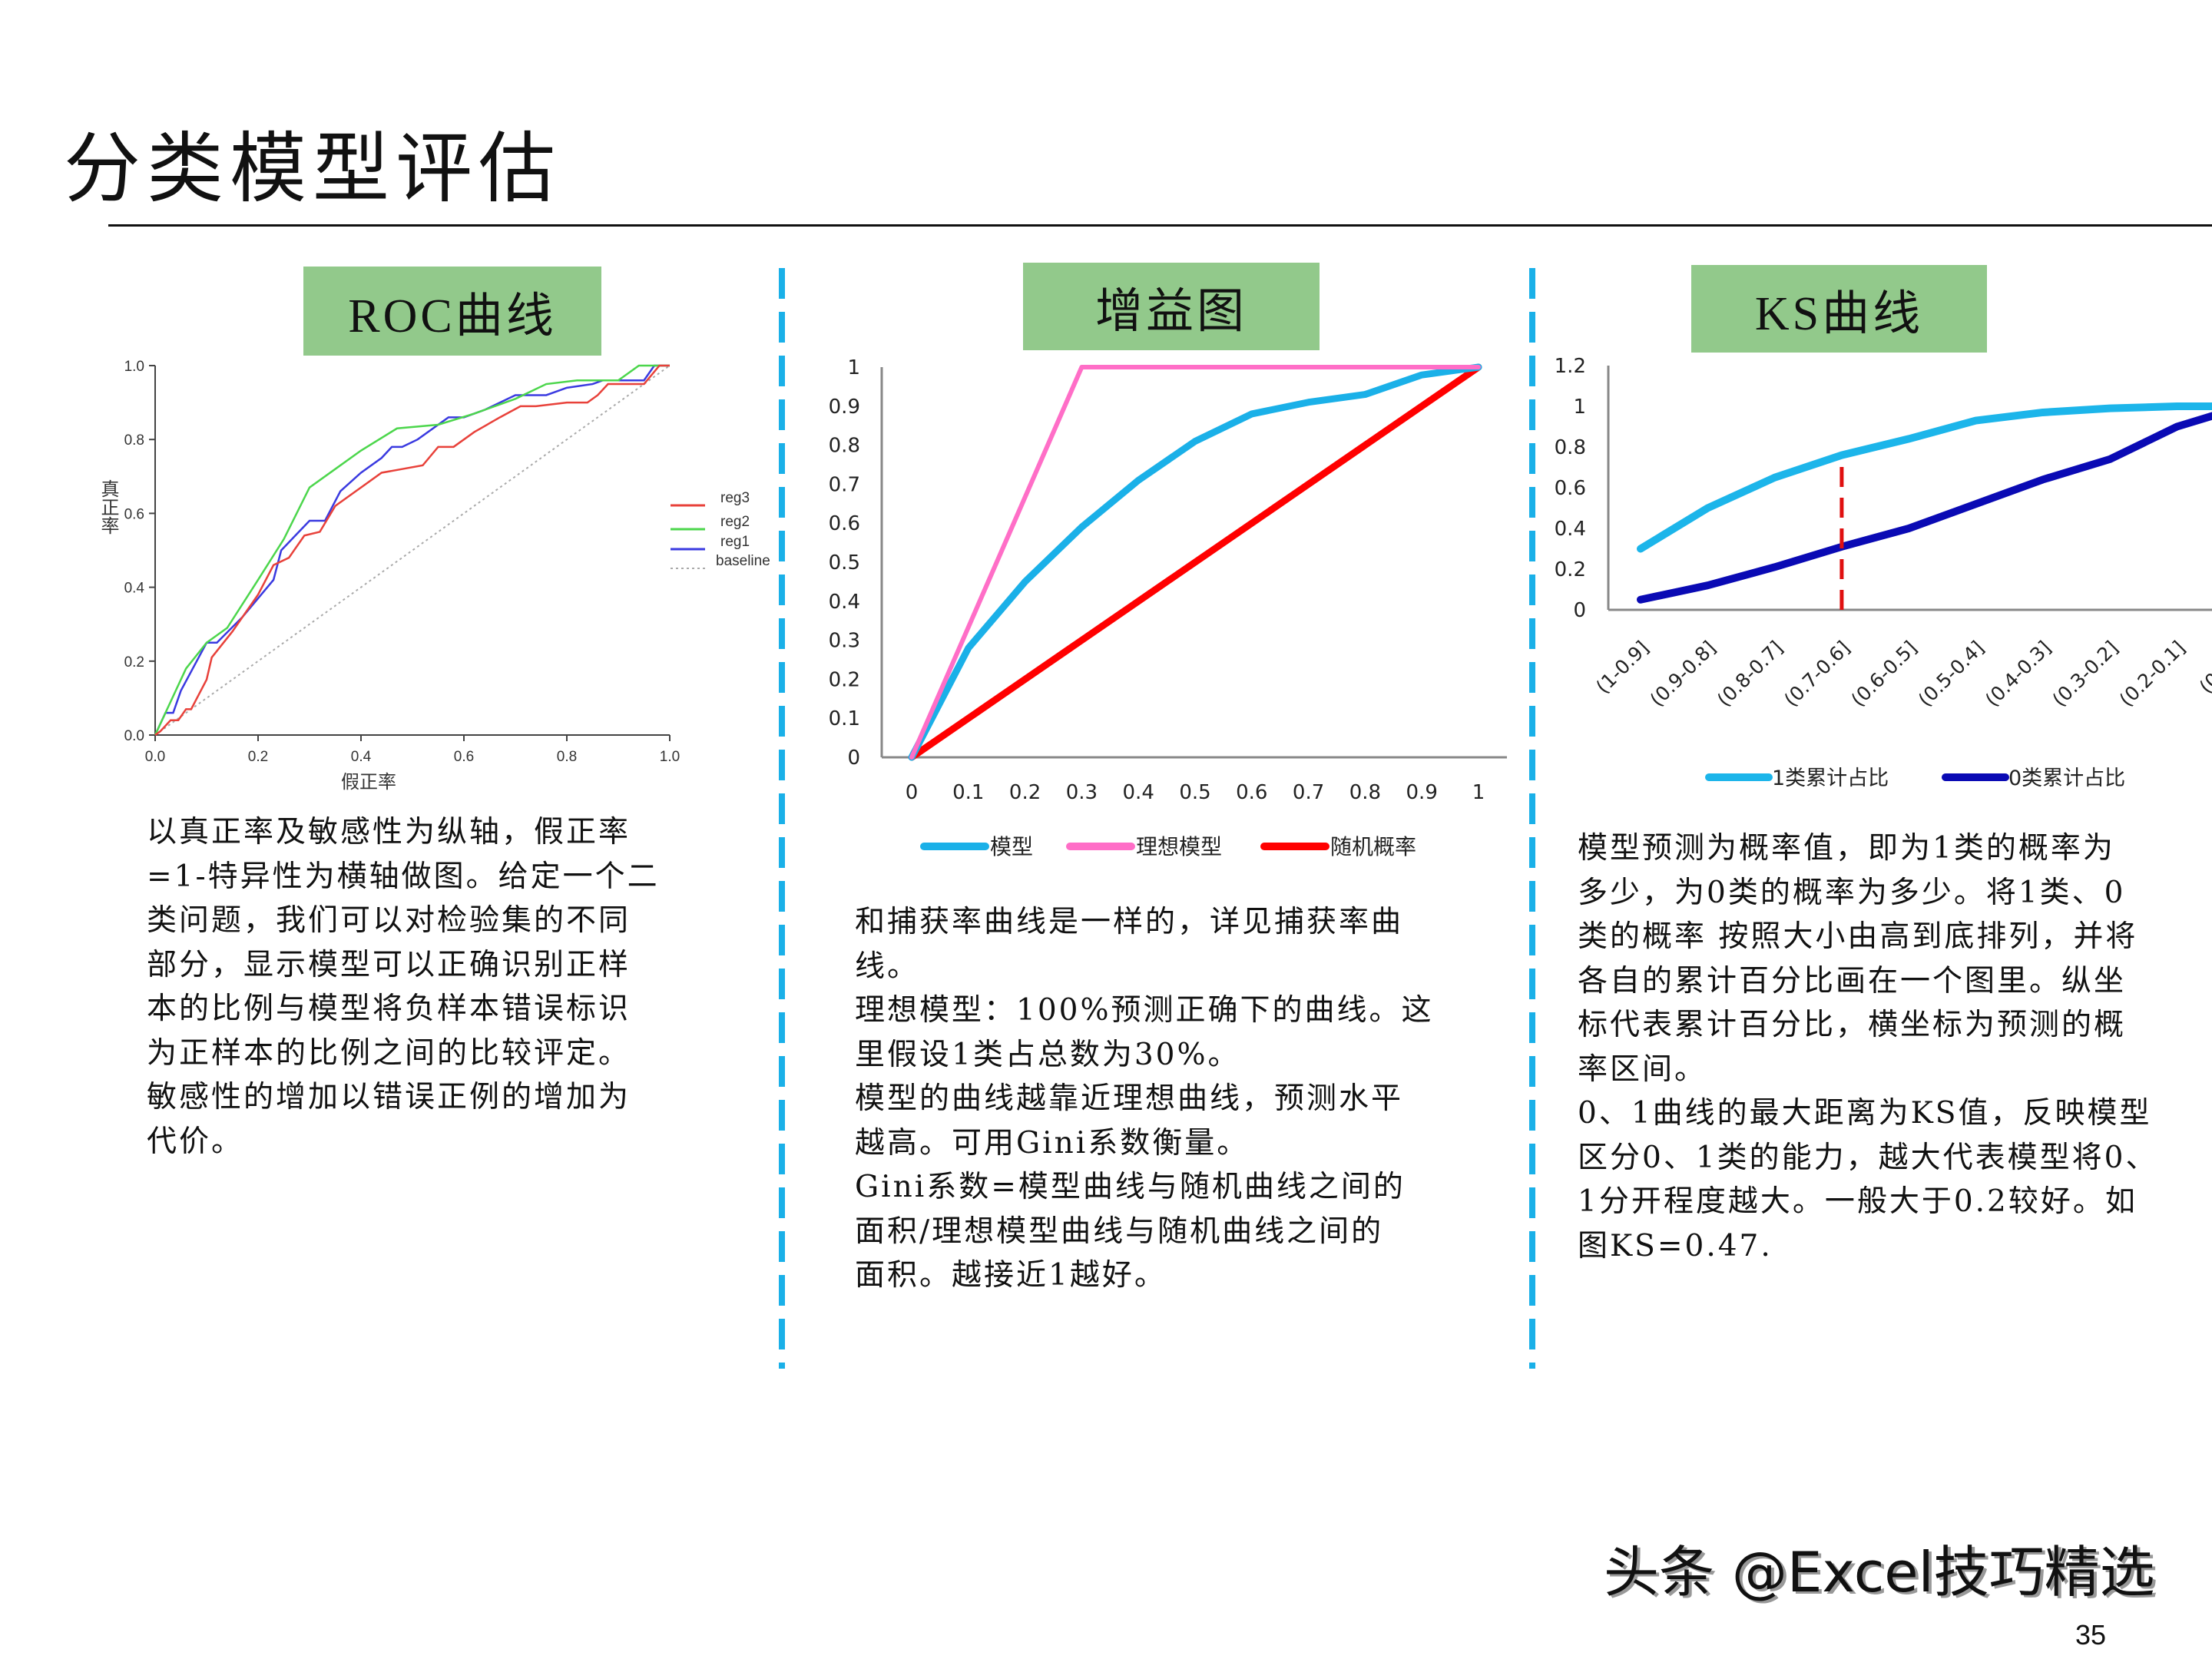  What do you see at coordinates (258, 757) in the screenshot?
I see `x-tick-label: 0.2` at bounding box center [258, 757].